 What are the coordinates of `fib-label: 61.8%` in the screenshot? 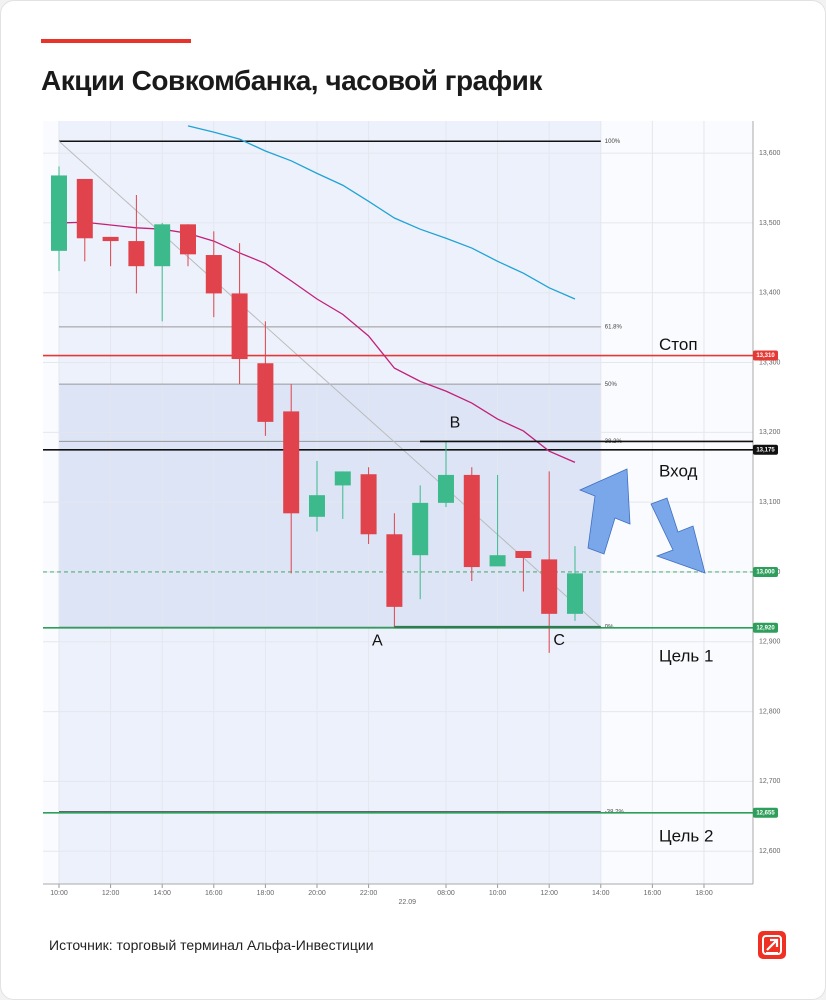 It's located at (614, 328).